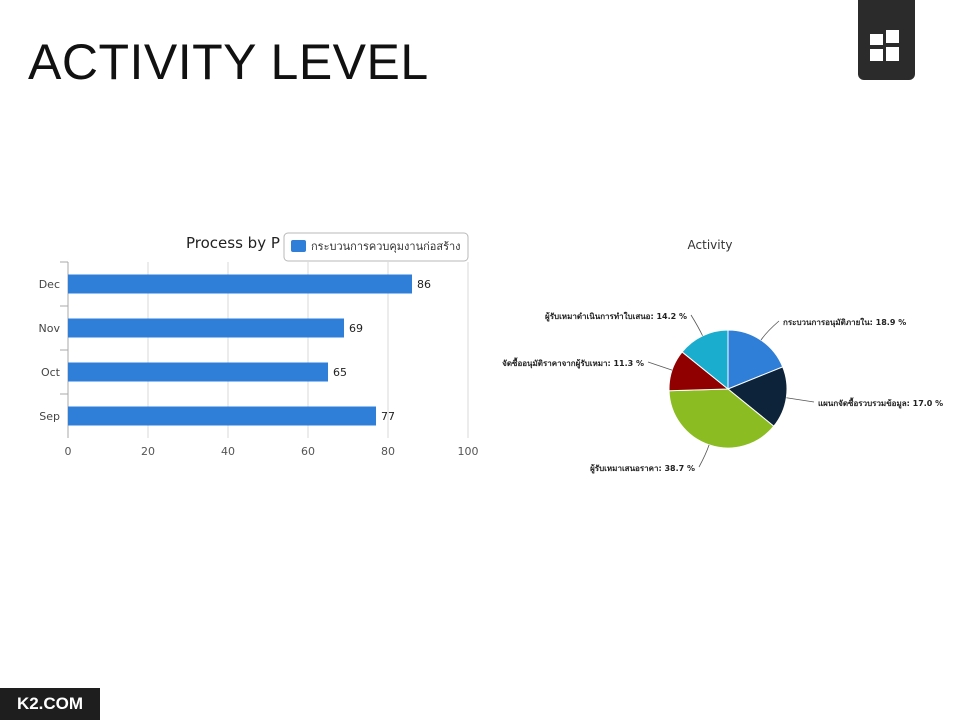 This screenshot has height=720, width=960. What do you see at coordinates (356, 328) in the screenshot?
I see `data-label: 69` at bounding box center [356, 328].